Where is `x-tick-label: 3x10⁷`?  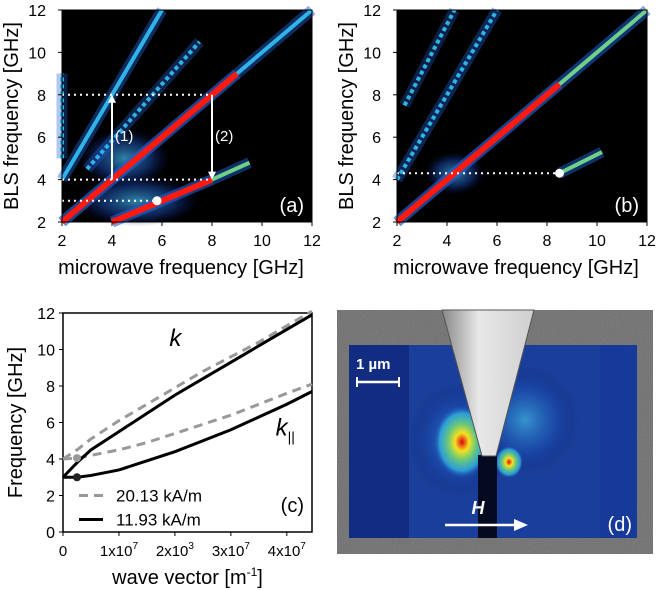 x-tick-label: 3x10⁷ is located at coordinates (231, 550).